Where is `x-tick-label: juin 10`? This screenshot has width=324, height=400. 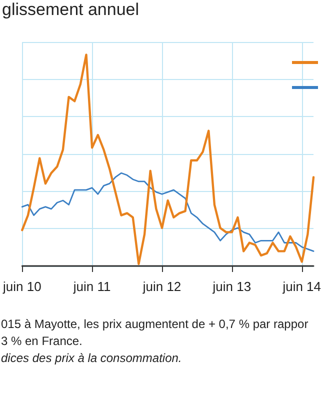 x-tick-label: juin 10 is located at coordinates (22, 286).